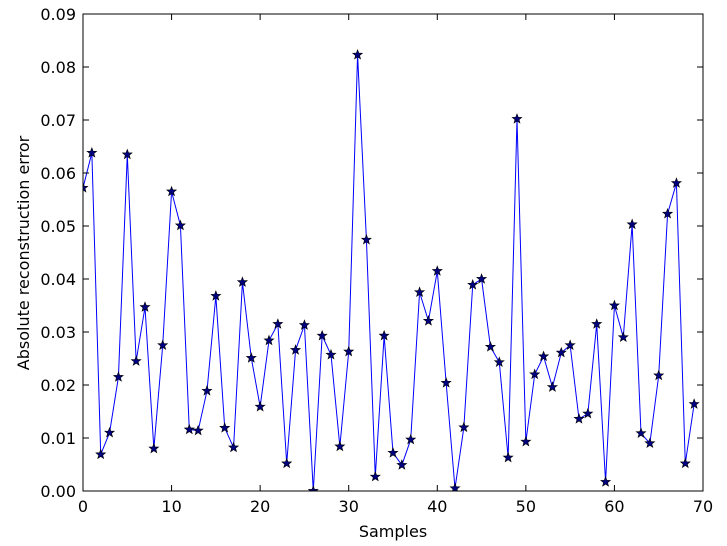  I want to click on y-tick-label: 0.05, so click(58, 226).